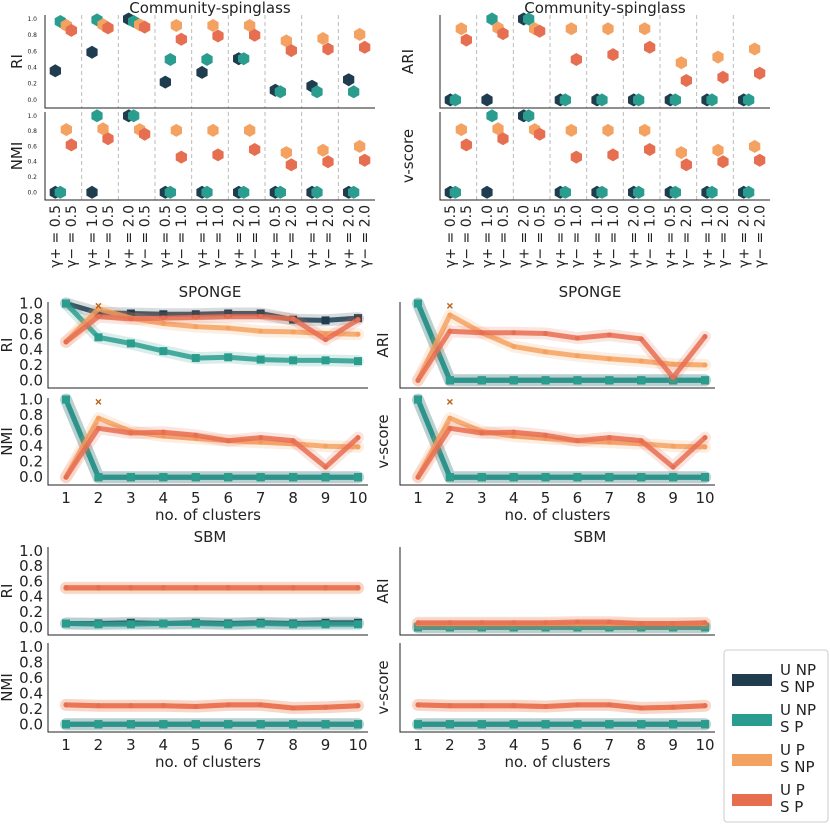 The image size is (830, 830). What do you see at coordinates (482, 745) in the screenshot?
I see `x-tick-label: 3` at bounding box center [482, 745].